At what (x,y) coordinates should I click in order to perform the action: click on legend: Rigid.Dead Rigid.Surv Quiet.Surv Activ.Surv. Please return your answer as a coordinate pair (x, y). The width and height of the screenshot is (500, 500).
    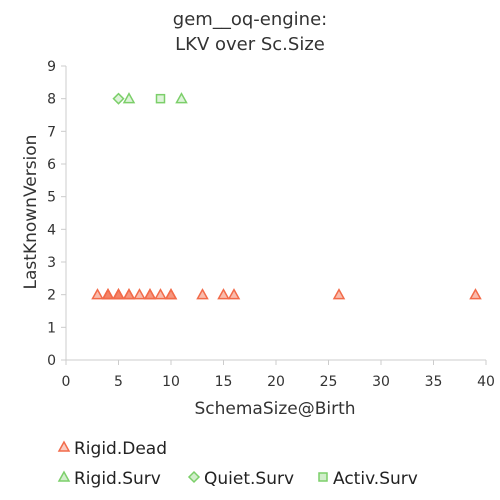
    Looking at the image, I should click on (237, 464).